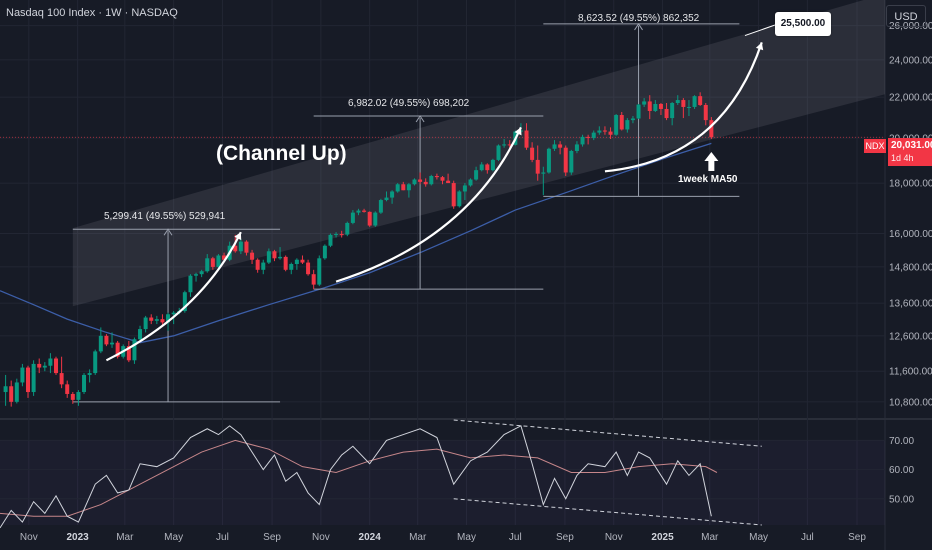 Image resolution: width=932 pixels, height=550 pixels. I want to click on y-tick-label: 10,800.00, so click(910, 402).